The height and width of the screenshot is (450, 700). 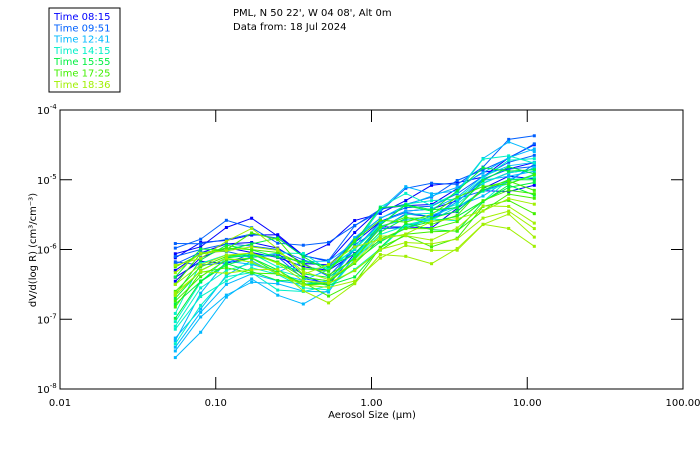 What do you see at coordinates (81, 17) in the screenshot?
I see `legend-entry: Time 08:15` at bounding box center [81, 17].